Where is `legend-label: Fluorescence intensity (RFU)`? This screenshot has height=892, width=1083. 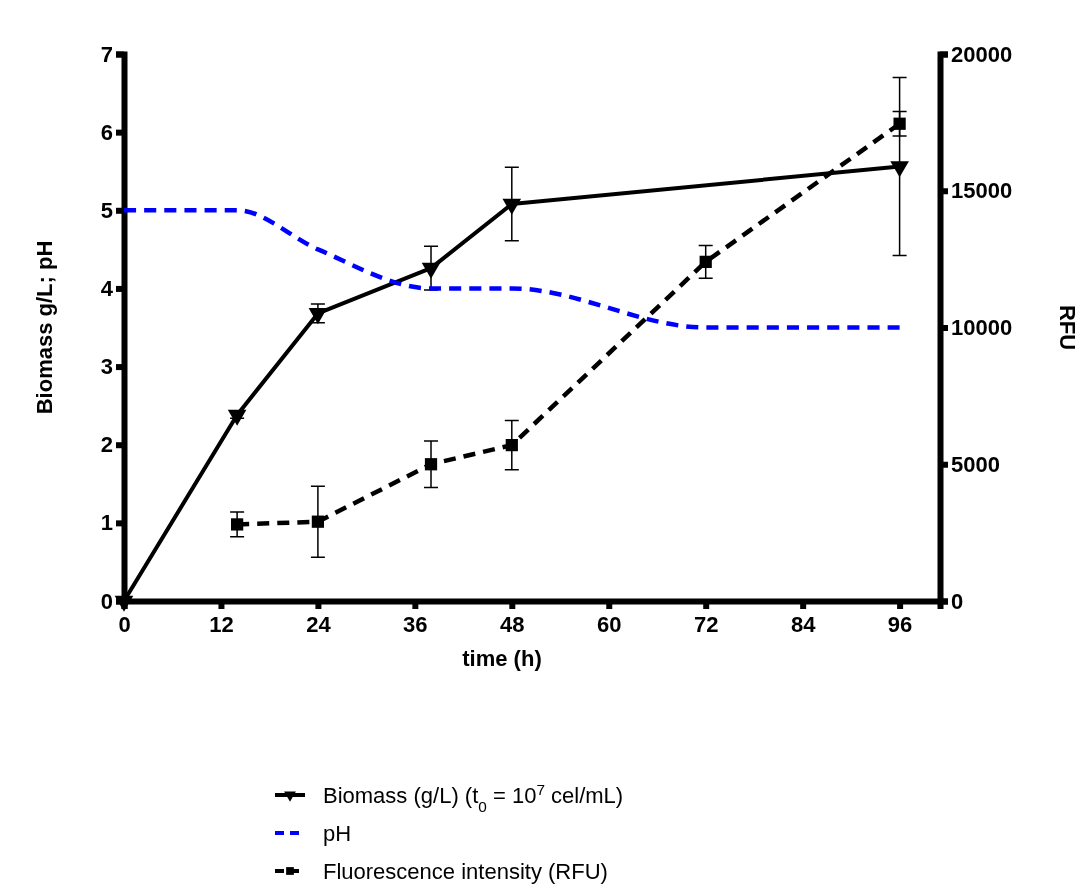
legend-label: Fluorescence intensity (RFU) is located at coordinates (465, 871).